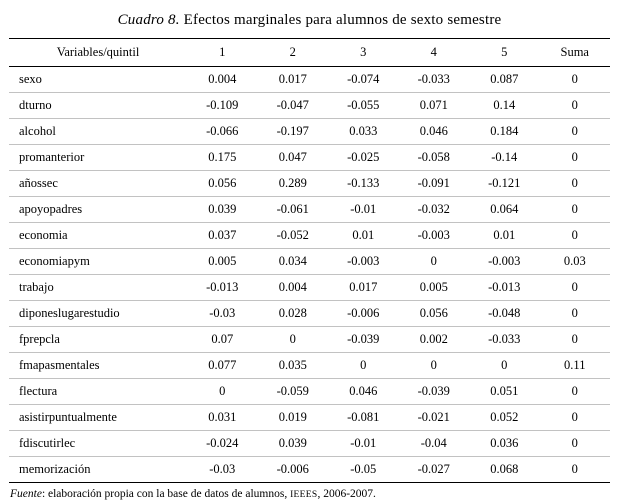  Describe the element at coordinates (504, 209) in the screenshot. I see `value-cell: 0.064` at that location.